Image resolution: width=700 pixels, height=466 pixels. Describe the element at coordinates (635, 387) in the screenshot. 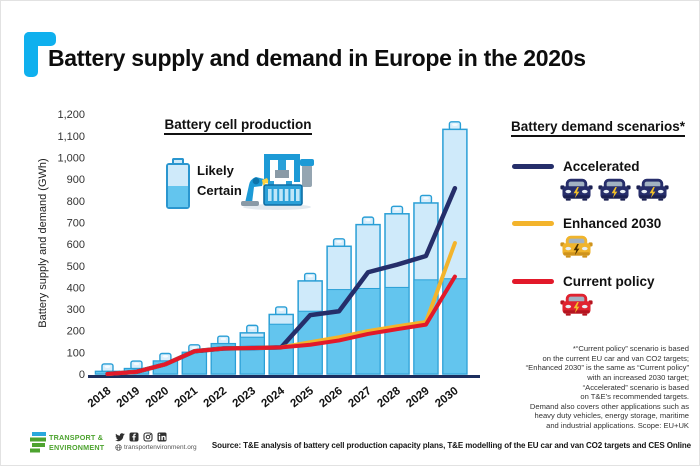

I see `footnote-line: “Accelerated” scenario is based` at that location.